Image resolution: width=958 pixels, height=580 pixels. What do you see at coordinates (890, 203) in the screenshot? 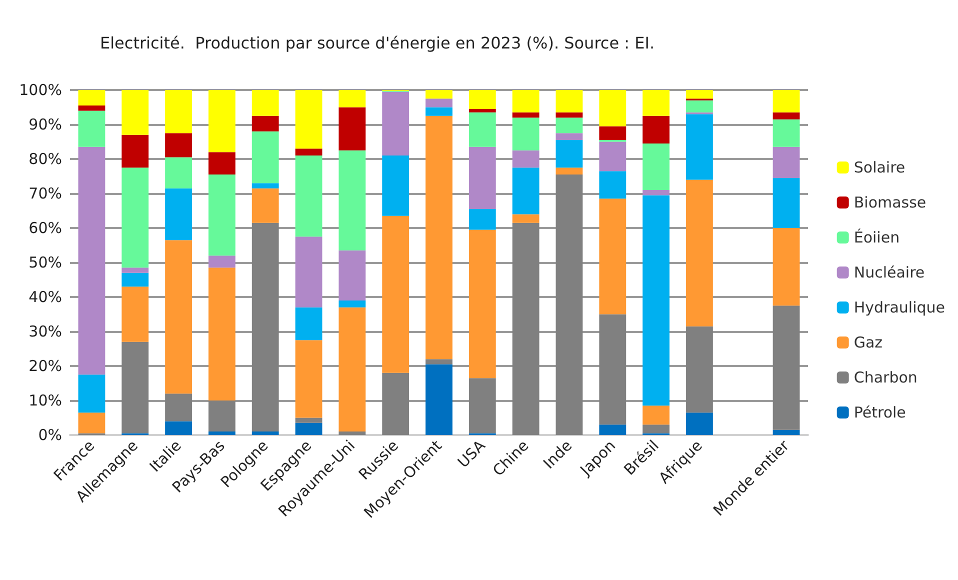
I see `legend-label: Biomasse` at bounding box center [890, 203].